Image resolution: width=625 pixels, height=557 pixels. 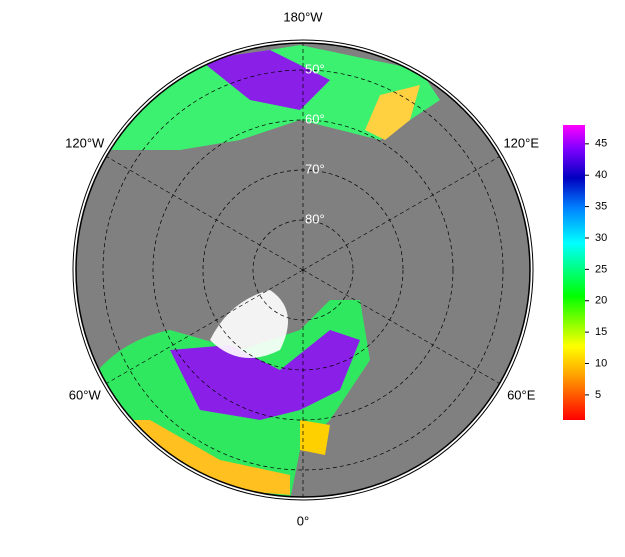 What do you see at coordinates (315, 218) in the screenshot?
I see `latitude-label: 80°` at bounding box center [315, 218].